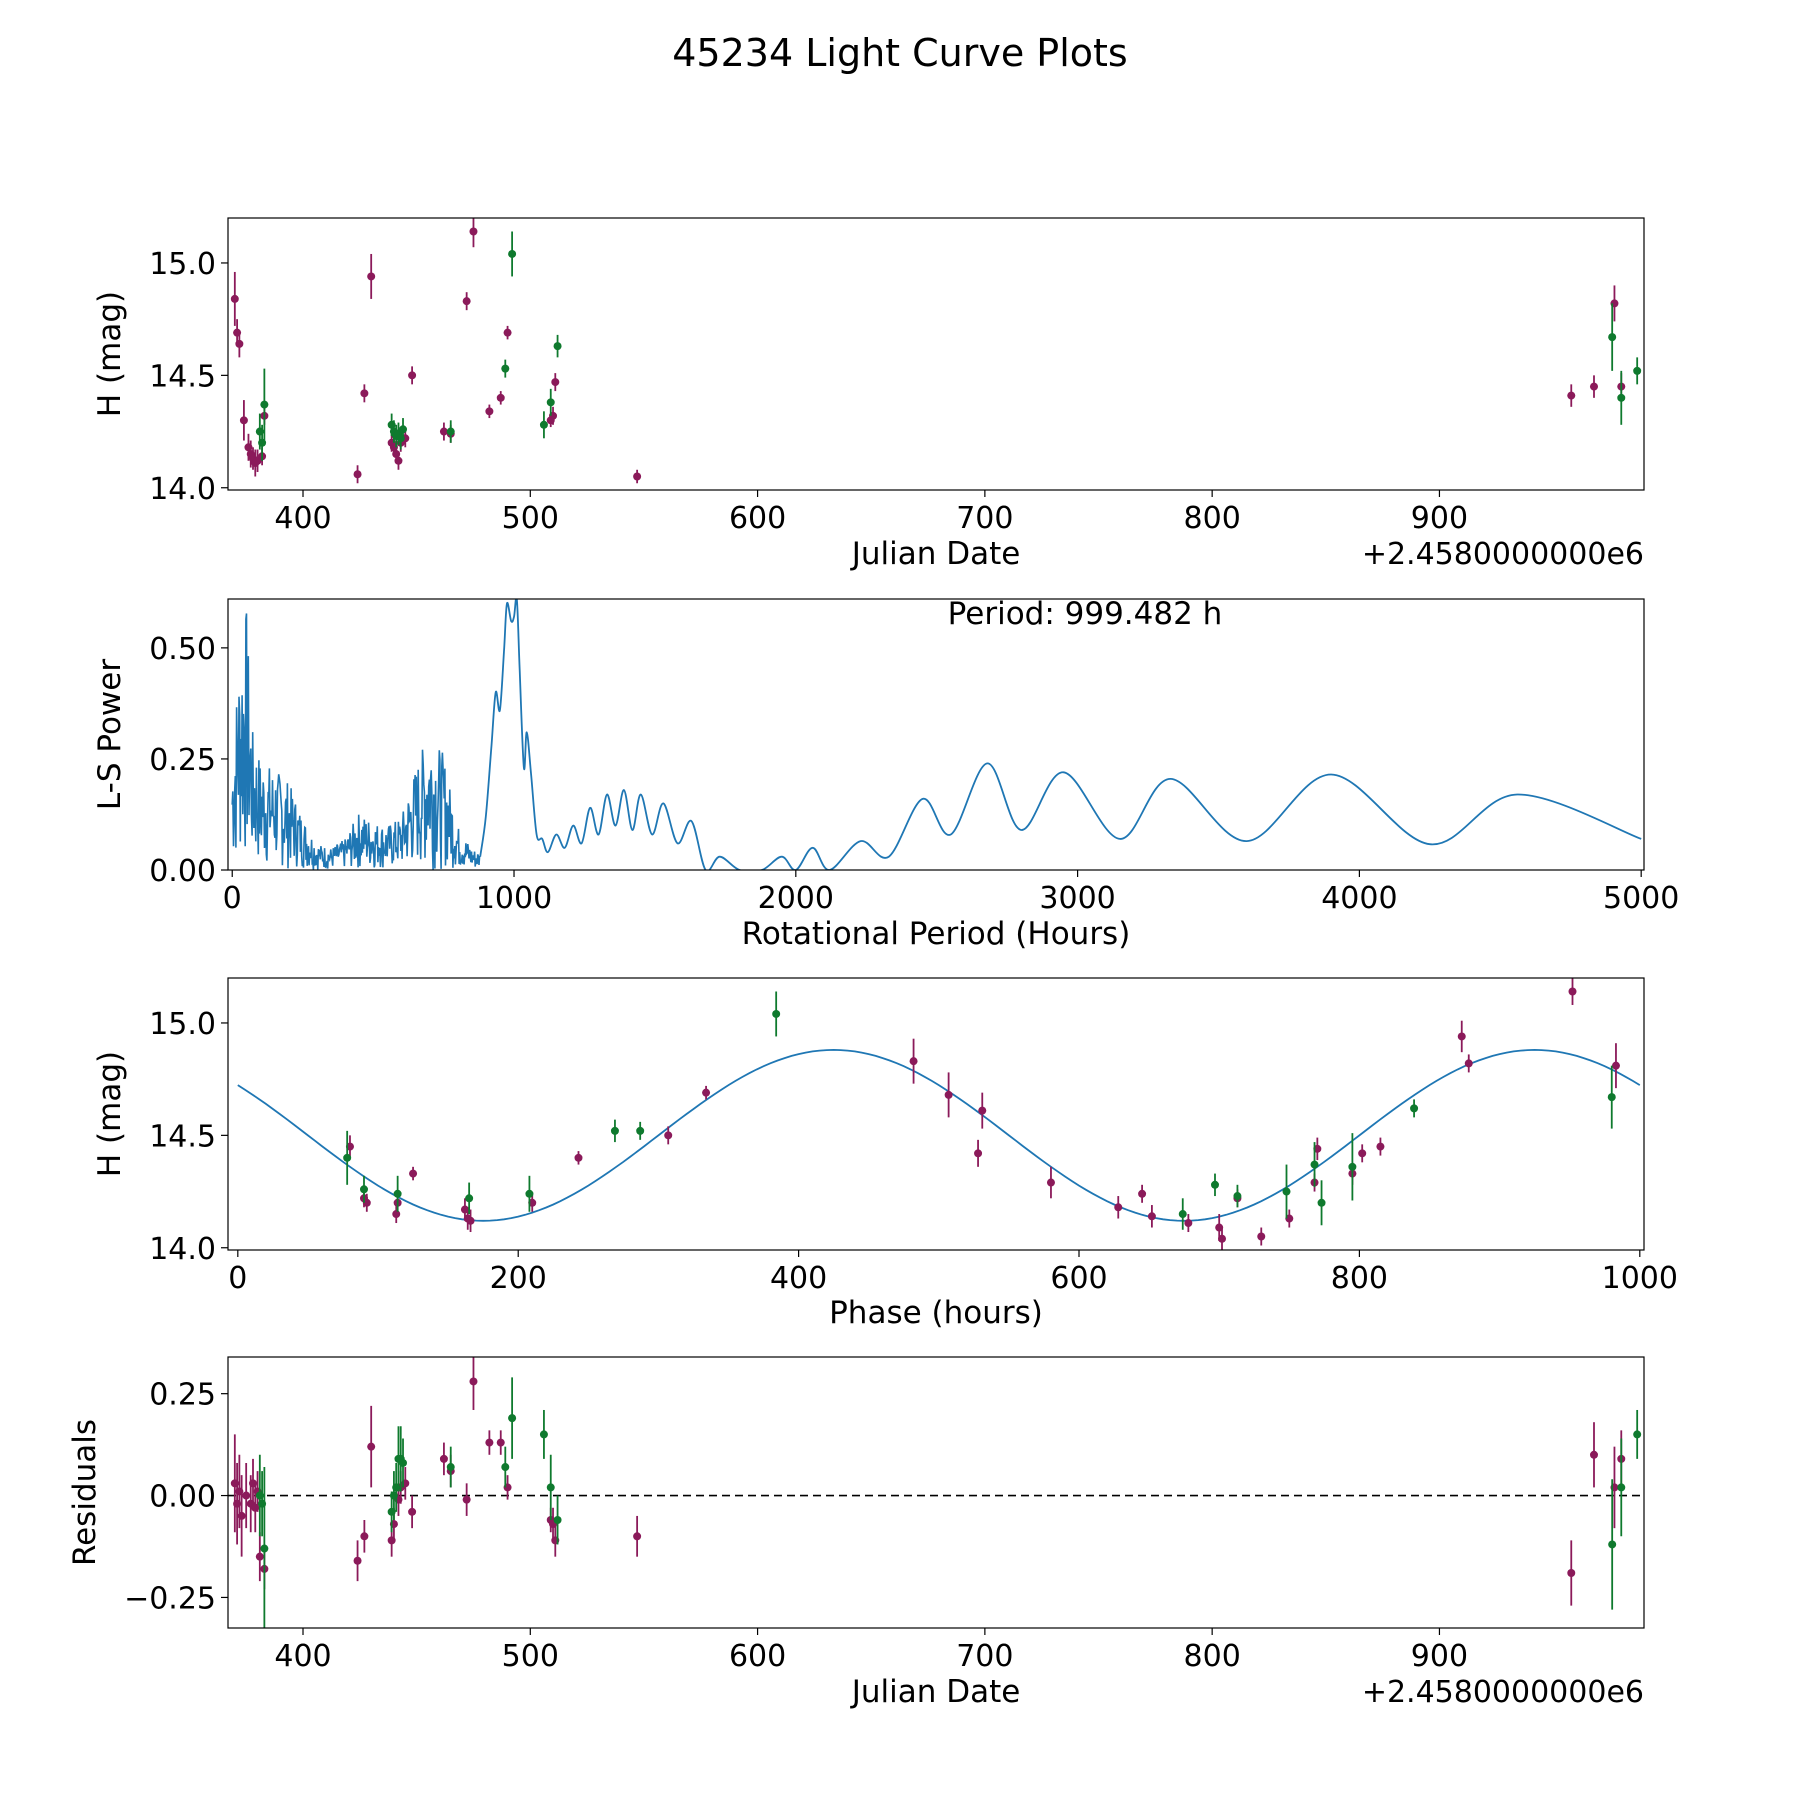  I want to click on light-curve-x-offset-label: +2.4580000000e6, so click(1503, 554).